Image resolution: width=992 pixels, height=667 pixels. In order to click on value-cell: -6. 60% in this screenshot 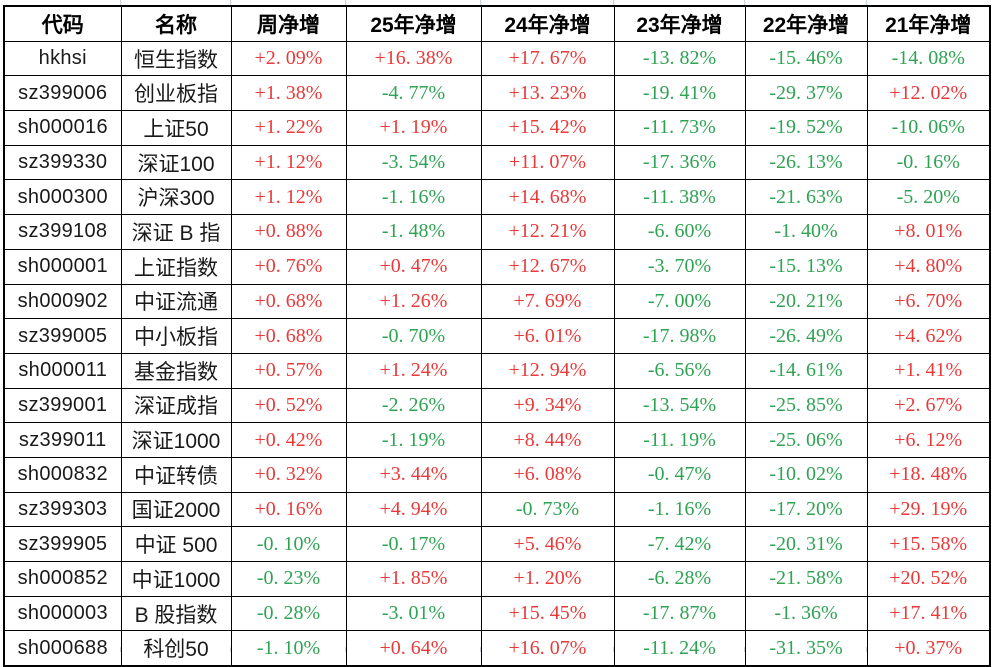, I will do `click(679, 232)`.